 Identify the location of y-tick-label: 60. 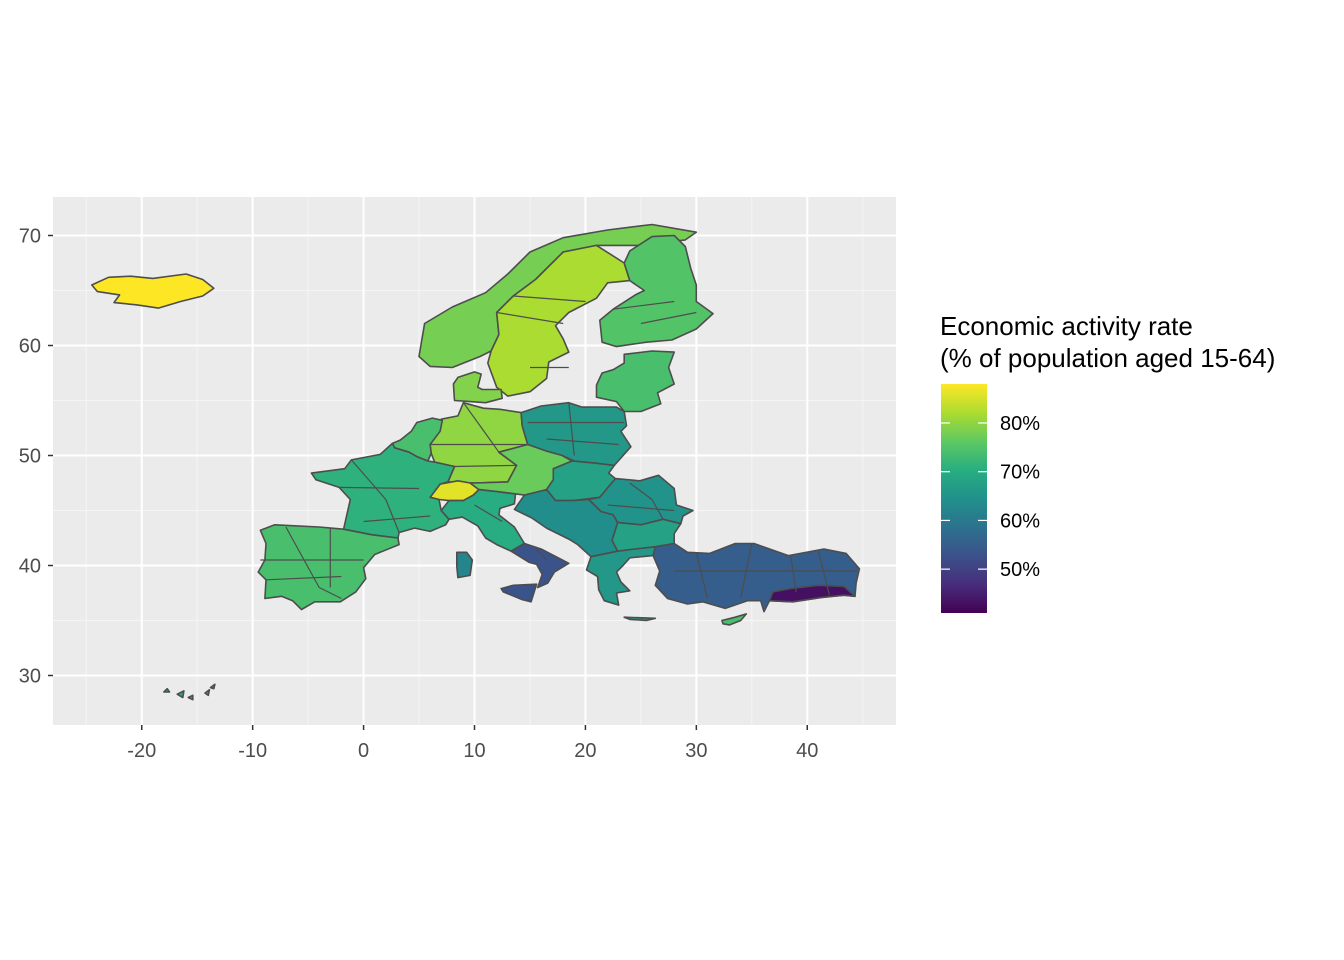
(30, 347).